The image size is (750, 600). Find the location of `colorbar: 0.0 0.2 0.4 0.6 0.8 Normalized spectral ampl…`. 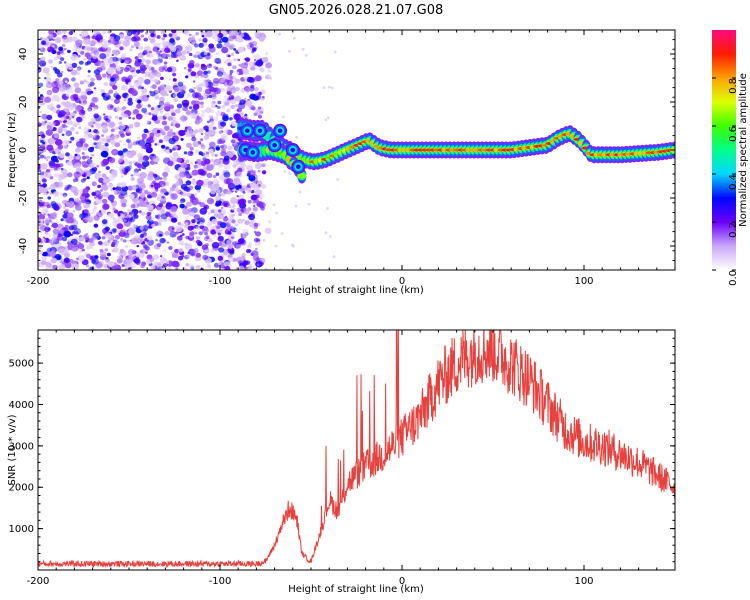

colorbar: 0.0 0.2 0.4 0.6 0.8 Normalized spectral ampl… is located at coordinates (730, 158).